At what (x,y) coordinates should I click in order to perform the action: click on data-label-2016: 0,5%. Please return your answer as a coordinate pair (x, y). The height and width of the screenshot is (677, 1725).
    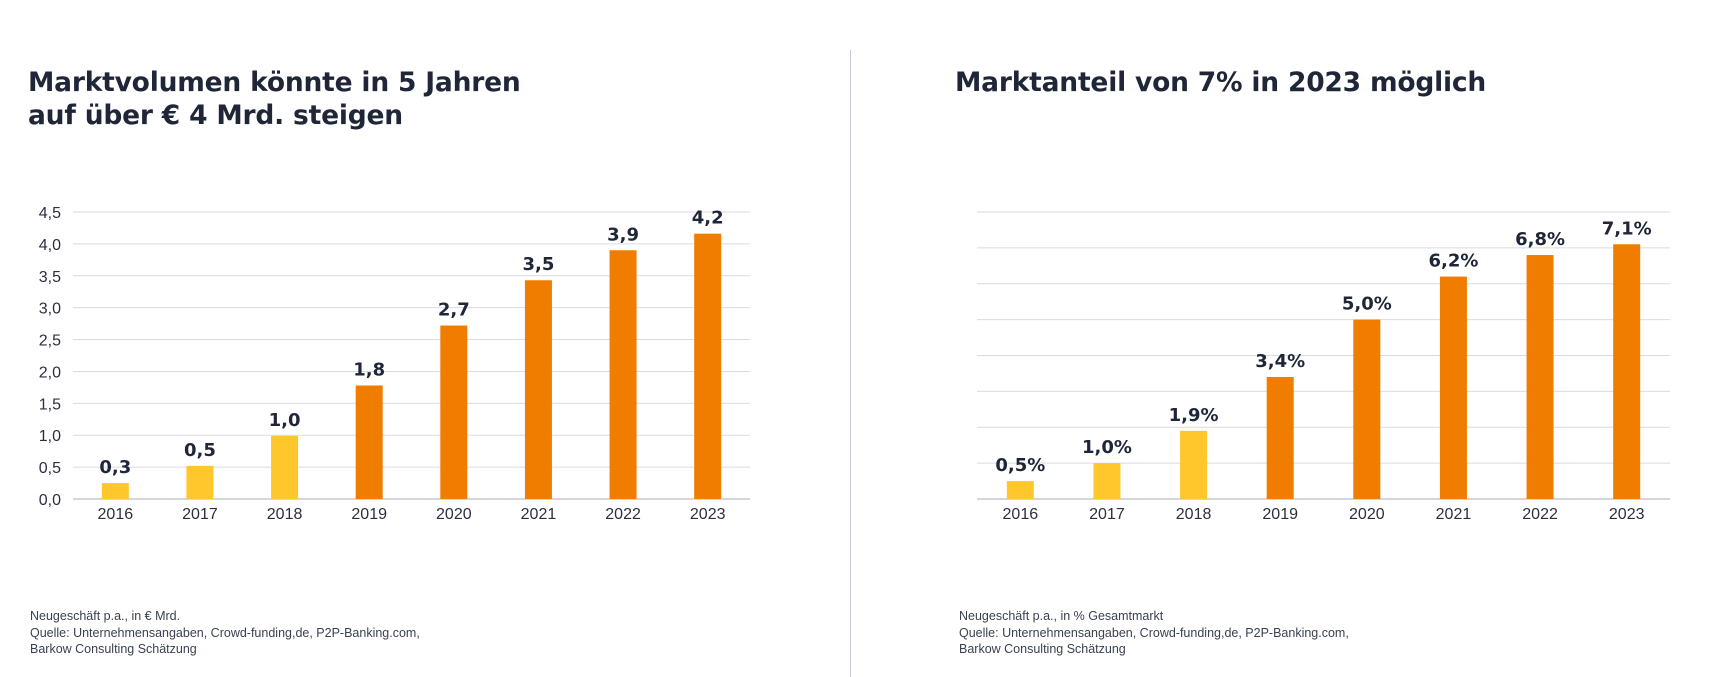
    Looking at the image, I should click on (1020, 465).